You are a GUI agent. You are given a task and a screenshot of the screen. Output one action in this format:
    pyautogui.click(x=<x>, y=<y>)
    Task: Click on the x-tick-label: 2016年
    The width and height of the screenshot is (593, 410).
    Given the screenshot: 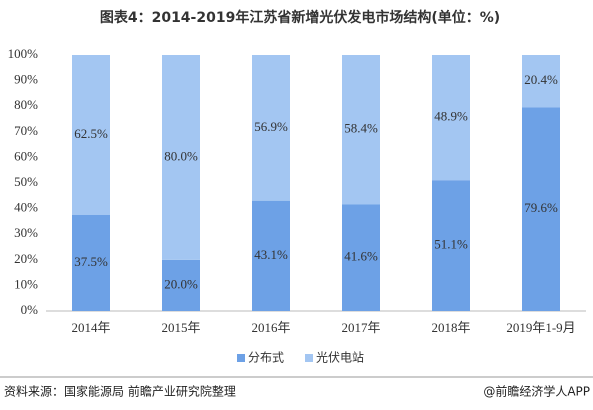 What is the action you would take?
    pyautogui.click(x=270, y=327)
    